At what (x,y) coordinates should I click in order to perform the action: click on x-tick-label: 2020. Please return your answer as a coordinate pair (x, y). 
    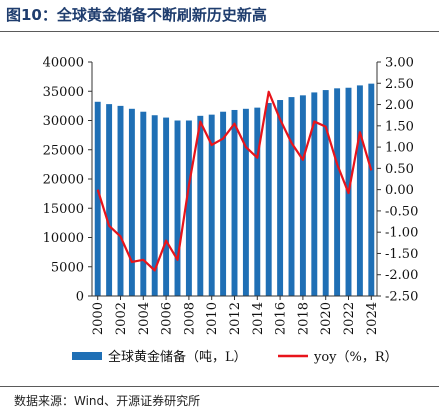
    Looking at the image, I should click on (326, 318).